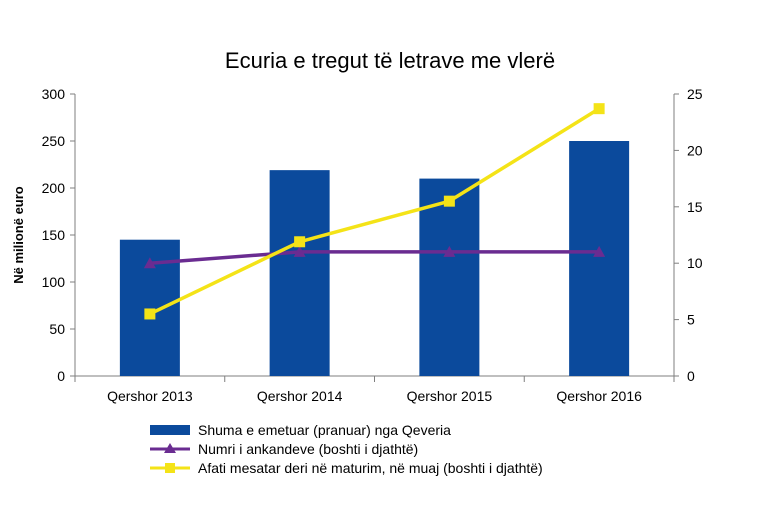 The height and width of the screenshot is (505, 780). Describe the element at coordinates (170, 468) in the screenshot. I see `legend-marker-square` at that location.